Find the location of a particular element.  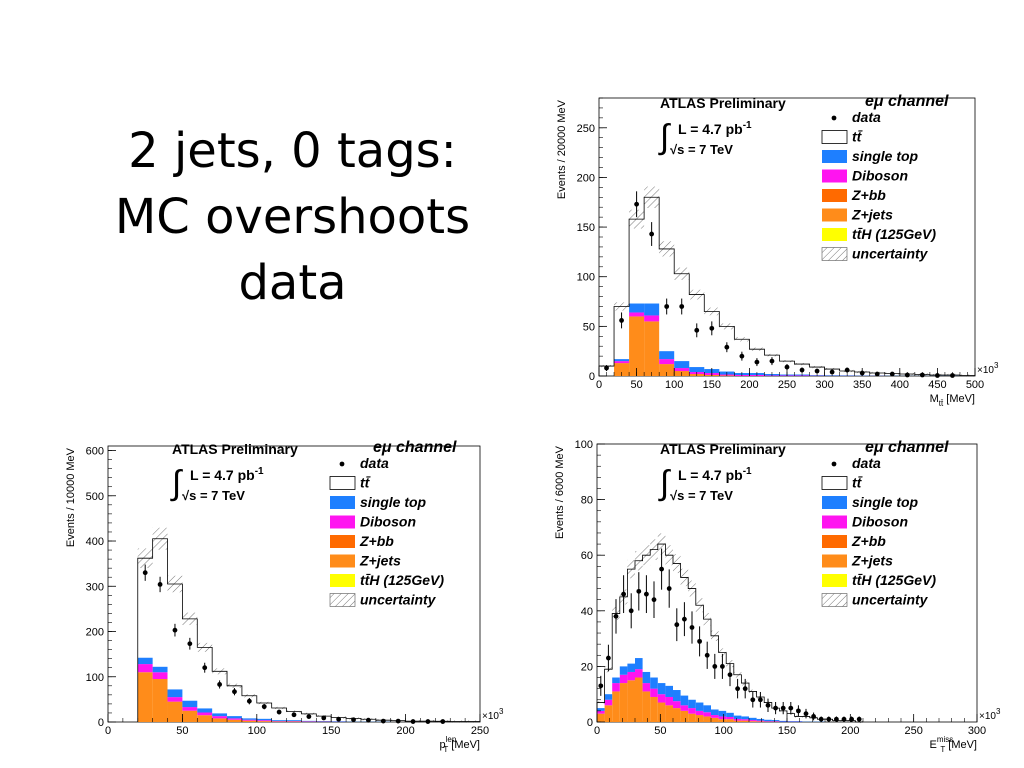

y-tick-label: 50 is located at coordinates (589, 327).